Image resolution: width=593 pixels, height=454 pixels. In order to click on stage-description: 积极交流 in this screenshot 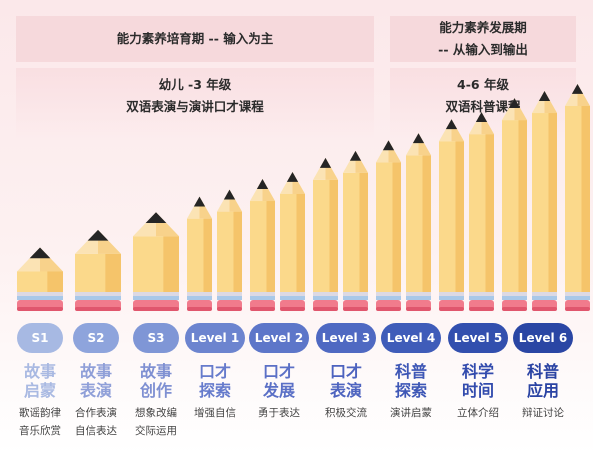, I will do `click(346, 413)`.